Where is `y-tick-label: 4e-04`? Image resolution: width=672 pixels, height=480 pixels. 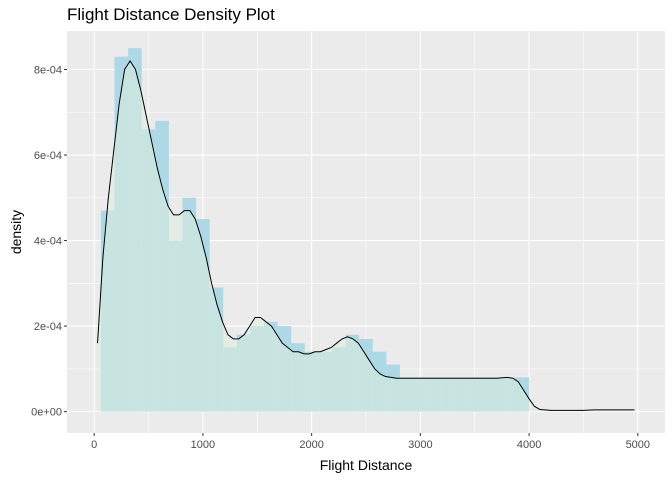
y-tick-label: 4e-04 is located at coordinates (48, 242).